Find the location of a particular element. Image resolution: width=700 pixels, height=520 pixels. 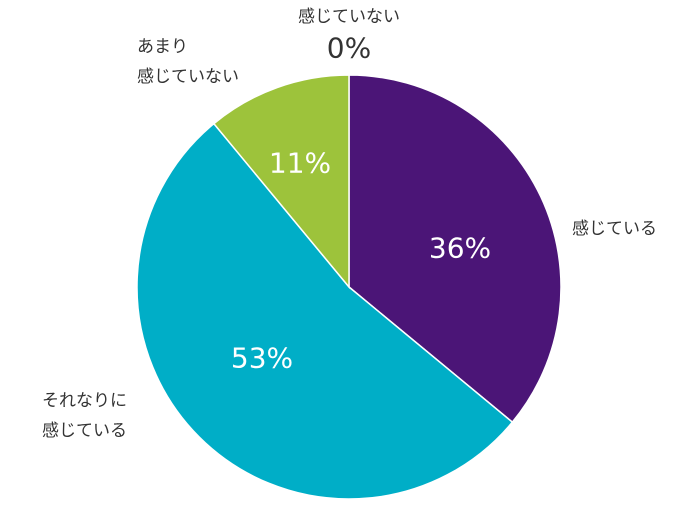

value-label: 11% is located at coordinates (300, 163).